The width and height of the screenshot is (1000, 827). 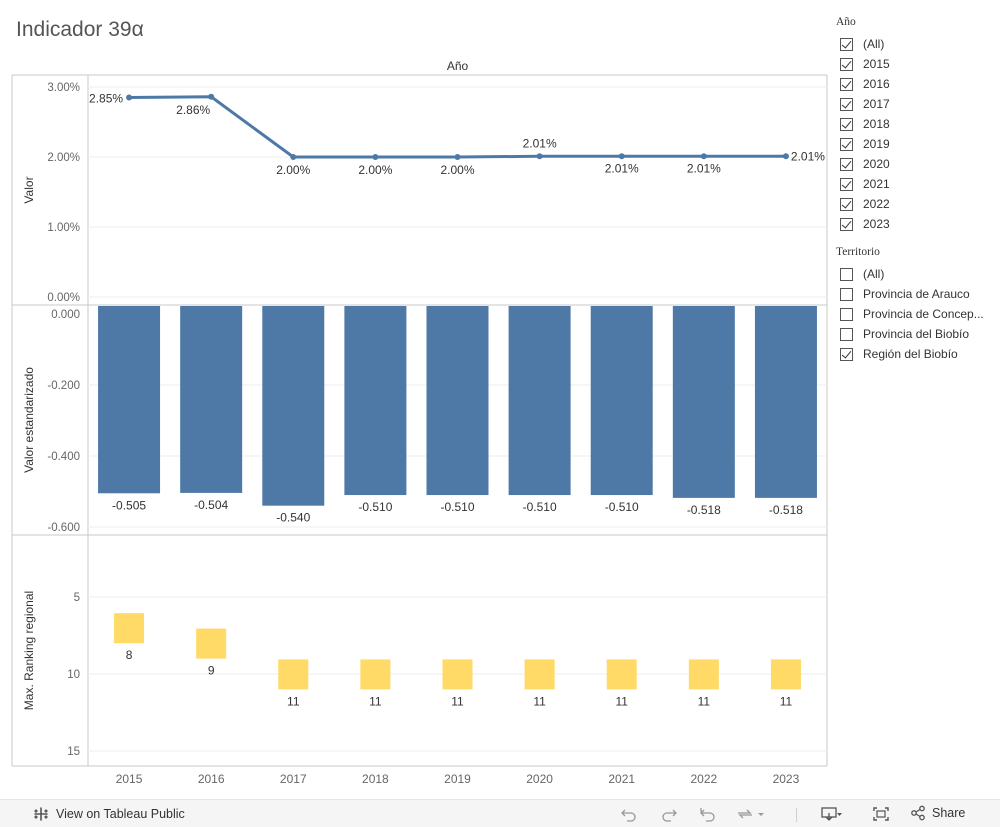 I want to click on data-label: 2.86%, so click(x=193, y=110).